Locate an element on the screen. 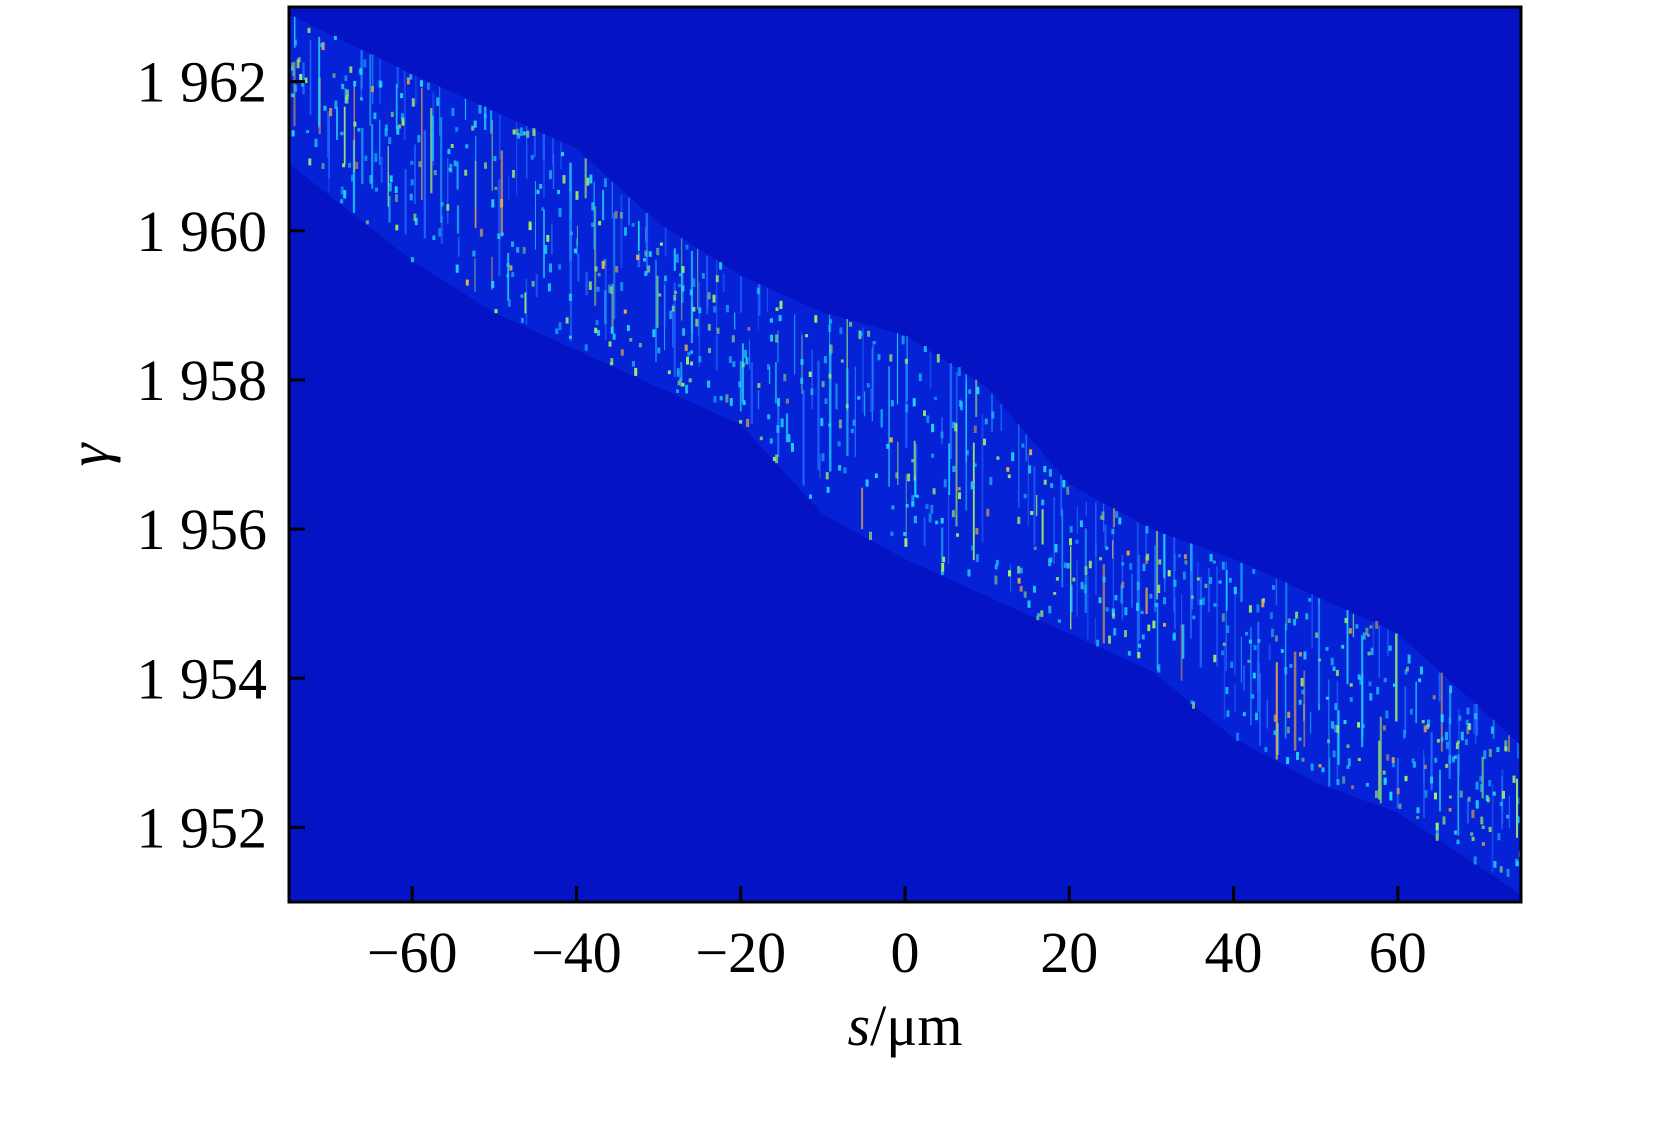 This screenshot has width=1654, height=1127. y-axis-label: γ is located at coordinates (88, 453).